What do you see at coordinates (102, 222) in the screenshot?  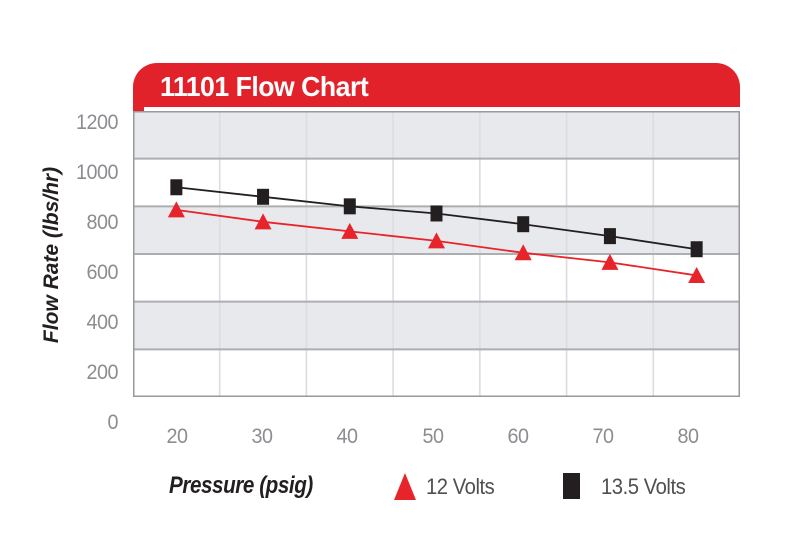 I see `y-tick-label: 800` at bounding box center [102, 222].